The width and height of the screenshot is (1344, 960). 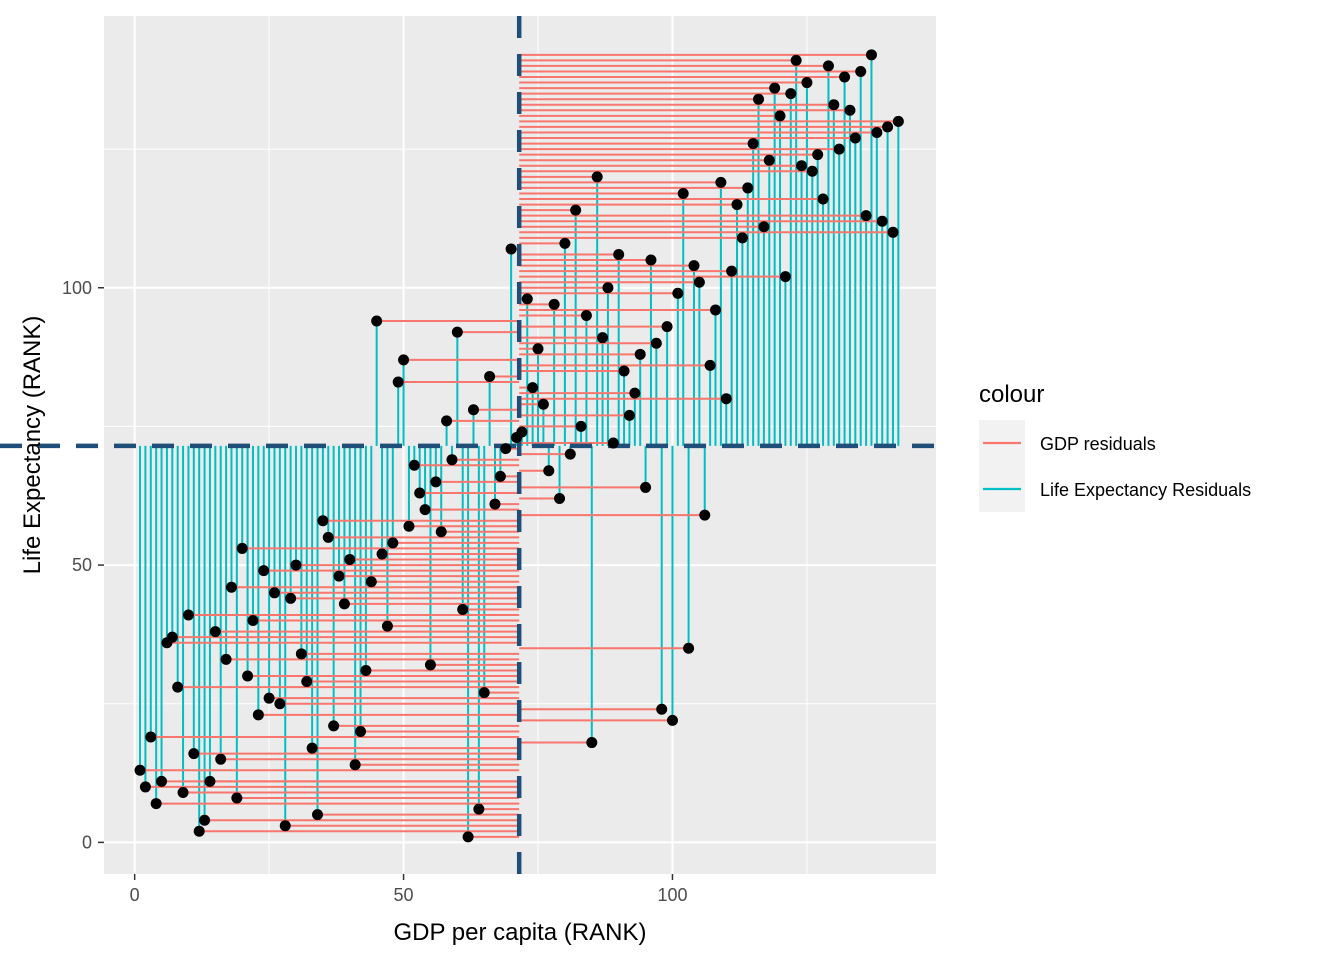 What do you see at coordinates (135, 895) in the screenshot?
I see `x-axis-tick-label: 0` at bounding box center [135, 895].